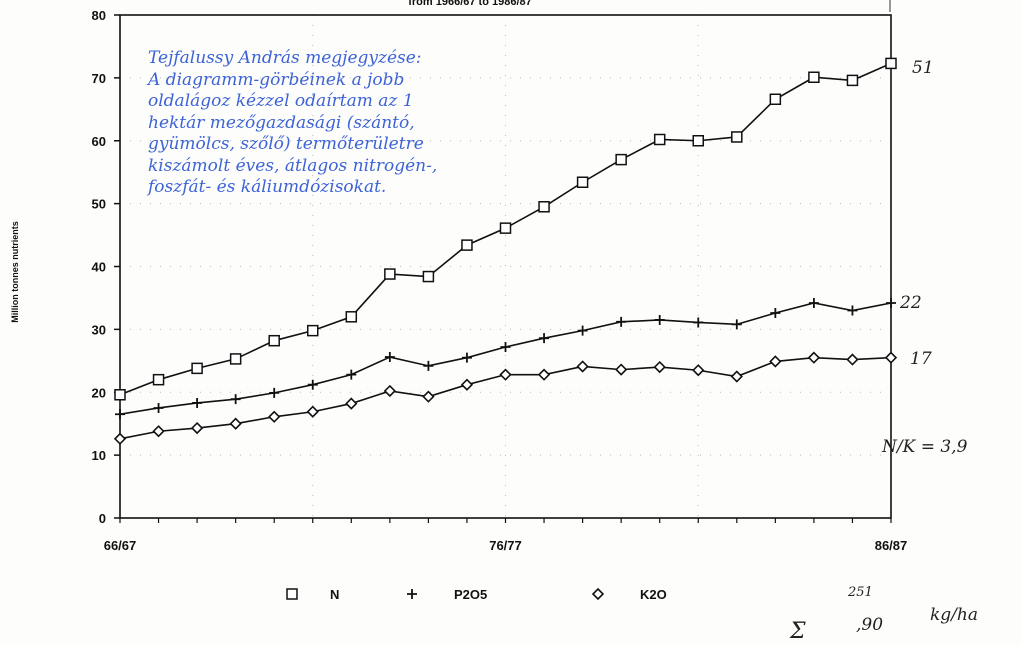 The image size is (1021, 646). Describe the element at coordinates (334, 594) in the screenshot. I see `legend-label: N` at that location.